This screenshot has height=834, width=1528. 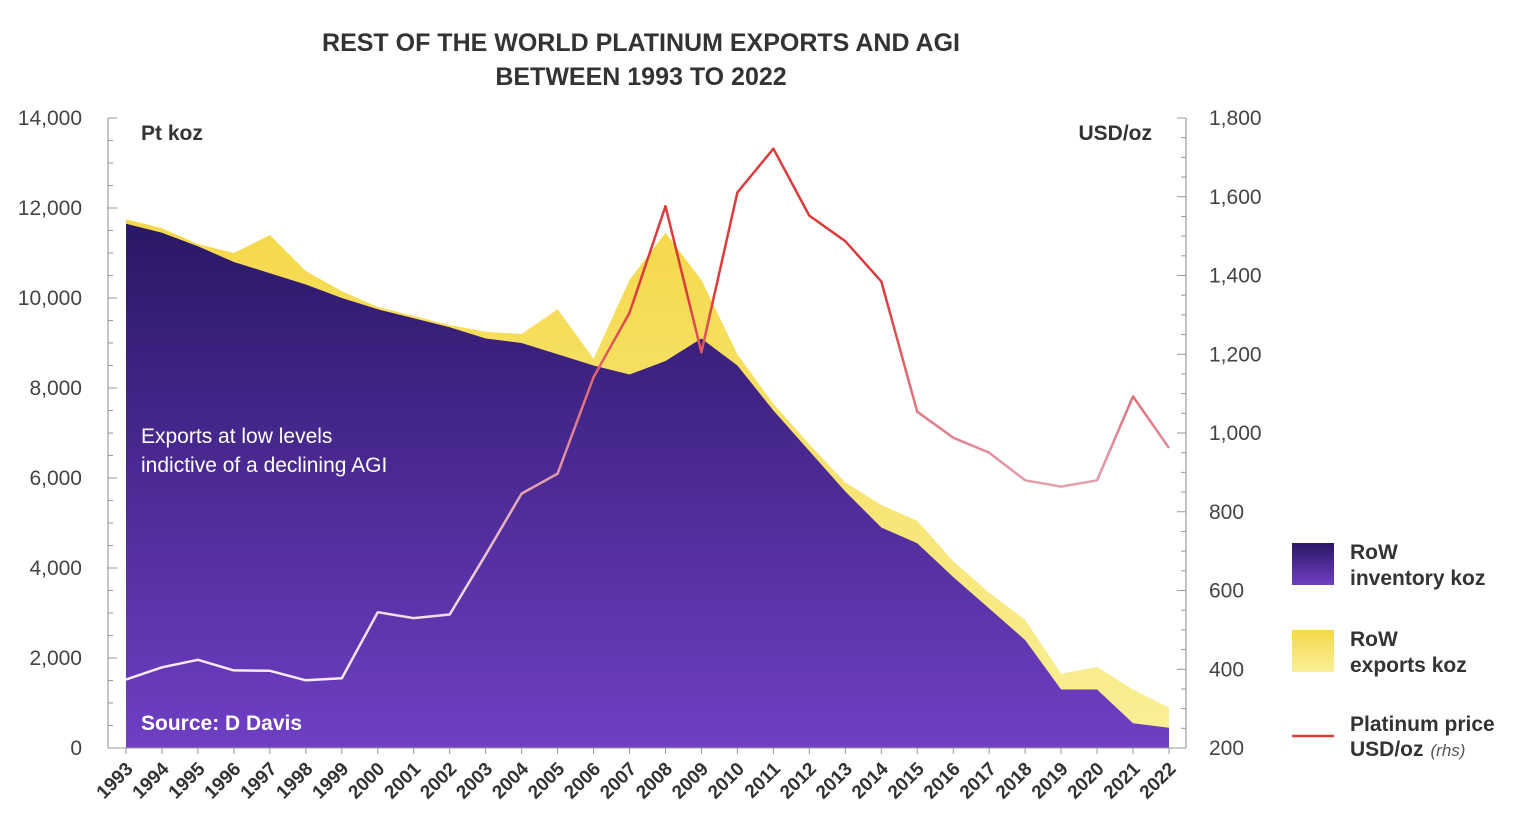 What do you see at coordinates (67, 433) in the screenshot?
I see `left-axis: 0 2,000 4,000 6,000 8,000 10,000 12,000 14,000` at bounding box center [67, 433].